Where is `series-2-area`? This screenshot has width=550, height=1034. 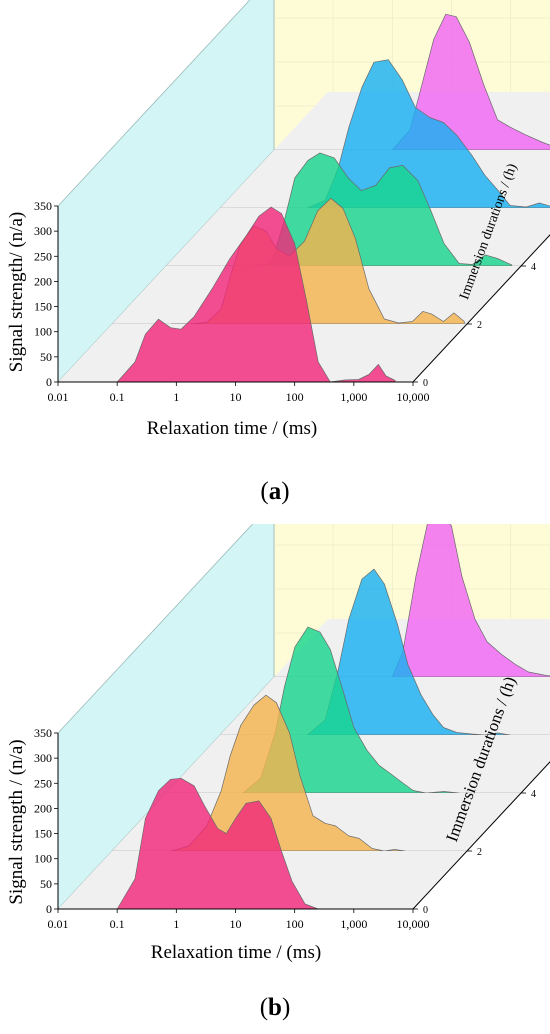
series-2-area is located at coordinates (288, 773).